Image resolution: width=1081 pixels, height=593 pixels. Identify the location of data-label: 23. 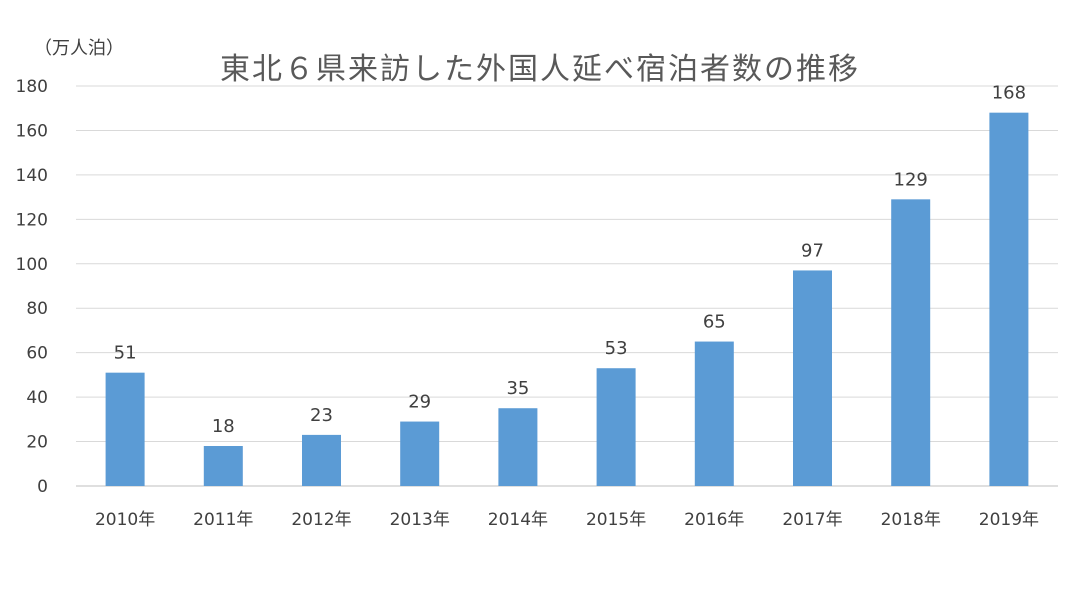
(321, 415).